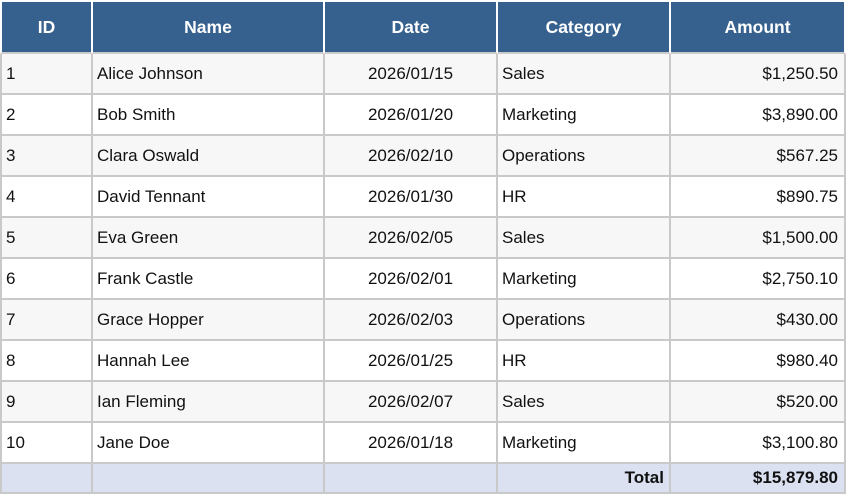 This screenshot has width=846, height=494. What do you see at coordinates (209, 402) in the screenshot?
I see `cell-name: Ian Fleming` at bounding box center [209, 402].